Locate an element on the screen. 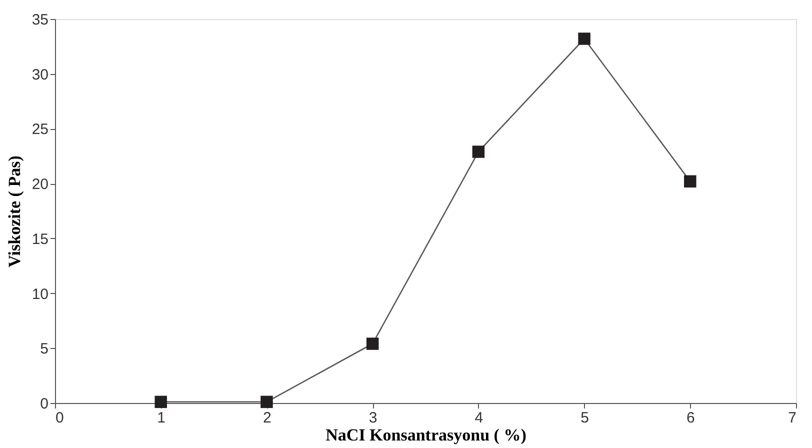  x-tick-label: 6 is located at coordinates (690, 418).